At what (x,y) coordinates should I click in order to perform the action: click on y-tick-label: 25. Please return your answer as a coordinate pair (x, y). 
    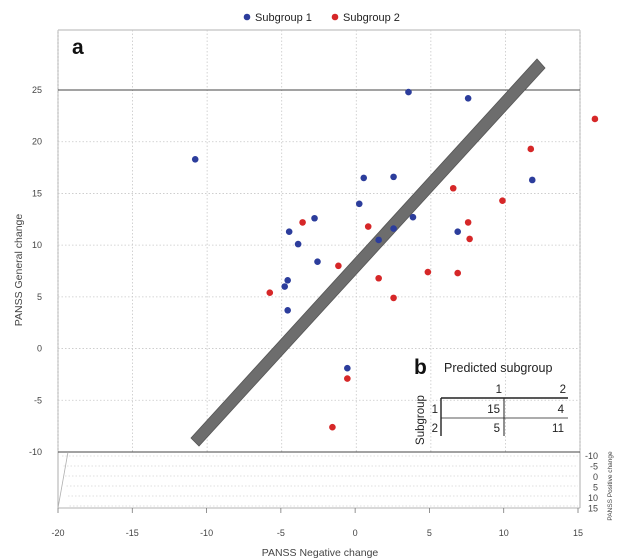
    Looking at the image, I should click on (37, 90).